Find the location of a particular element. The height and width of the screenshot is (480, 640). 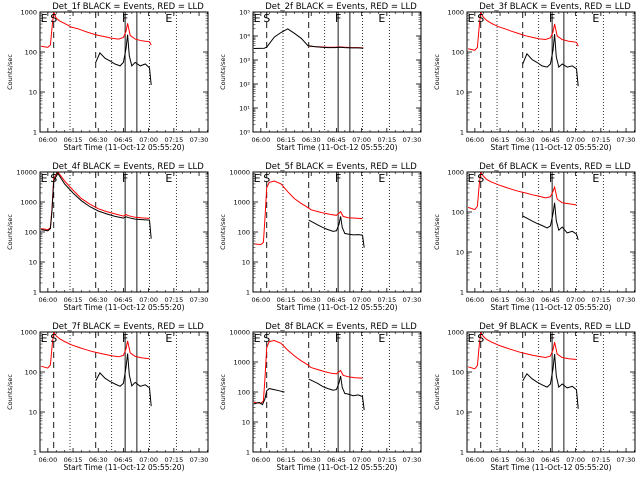

panel-title: Det_5f BLACK = Events, RED = LLD is located at coordinates (341, 167).